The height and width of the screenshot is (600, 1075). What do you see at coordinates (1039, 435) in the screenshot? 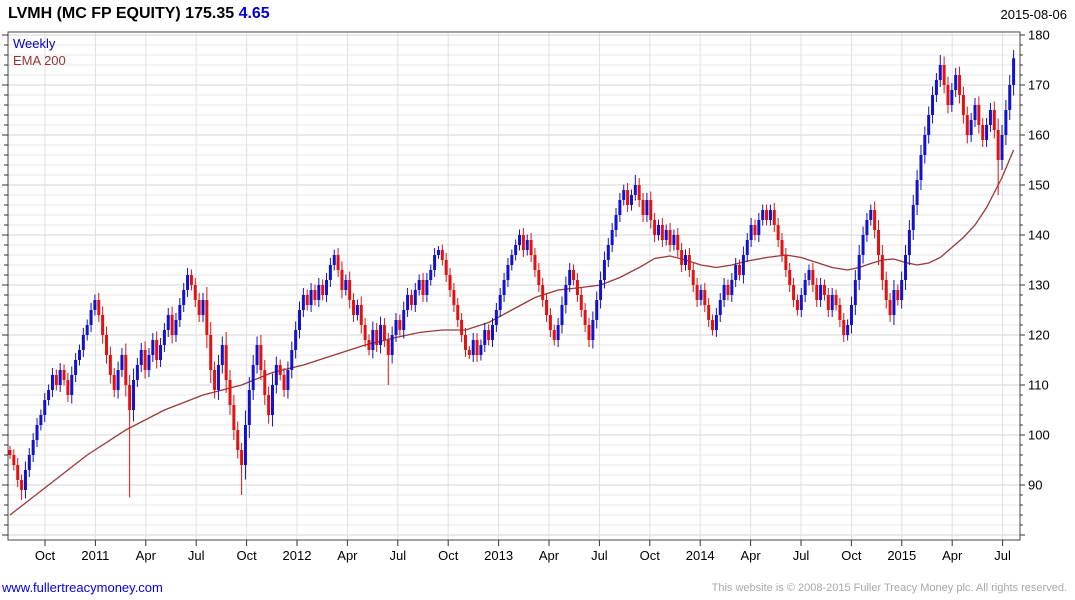
I see `svg-text: 100` at bounding box center [1039, 435].